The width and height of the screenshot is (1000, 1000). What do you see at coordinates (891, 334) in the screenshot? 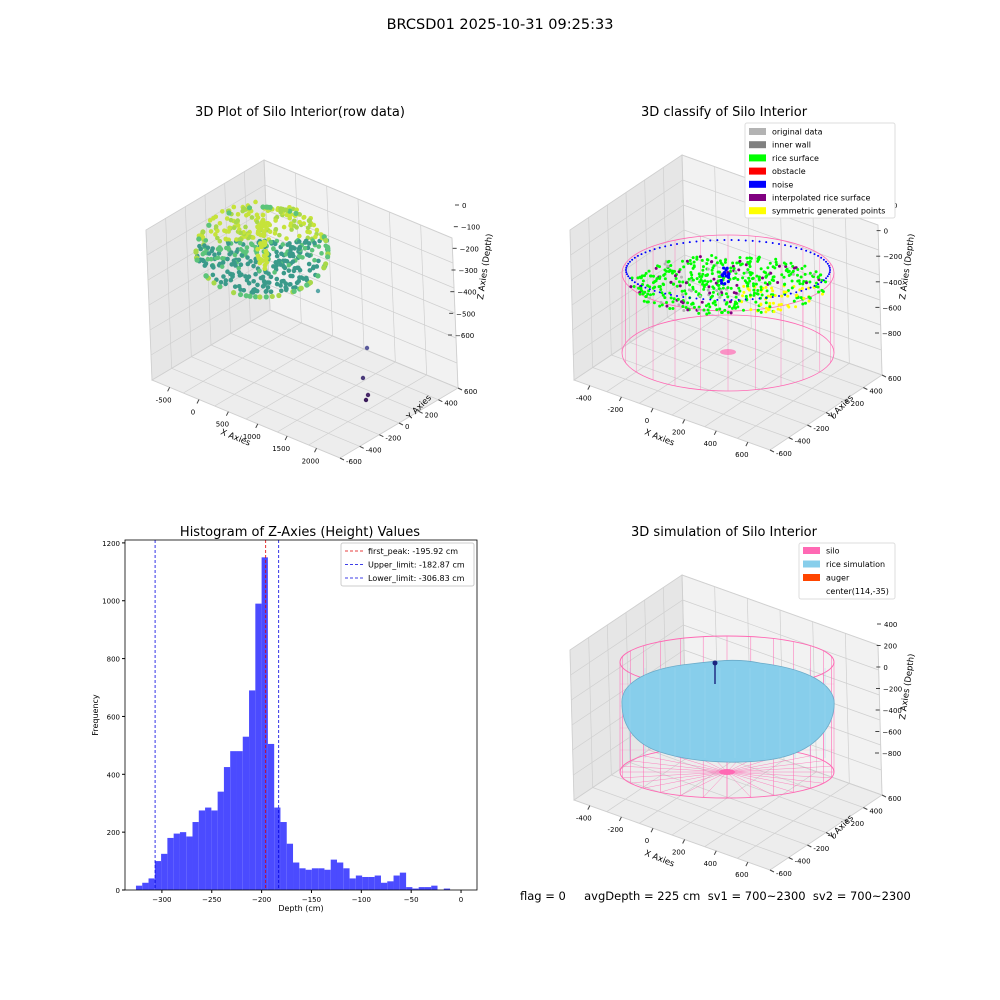
I see `z-tick-label: −800` at bounding box center [891, 334].